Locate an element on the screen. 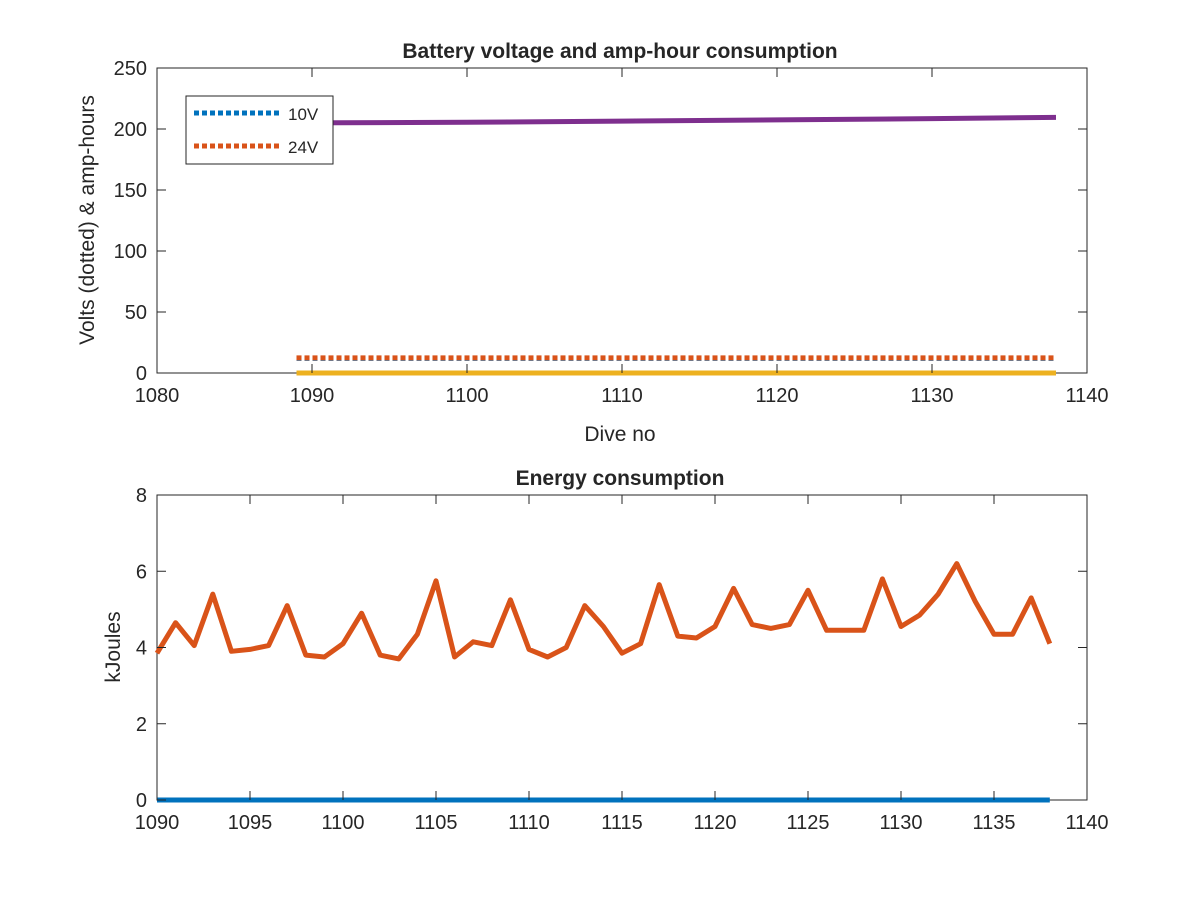  y-tick-label: 100 is located at coordinates (130, 252).